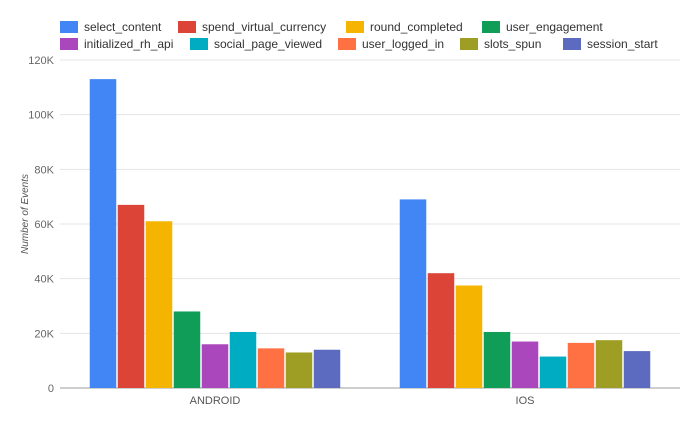 This screenshot has width=700, height=424. Describe the element at coordinates (264, 27) in the screenshot. I see `legend-label: spend_virtual_currency` at that location.